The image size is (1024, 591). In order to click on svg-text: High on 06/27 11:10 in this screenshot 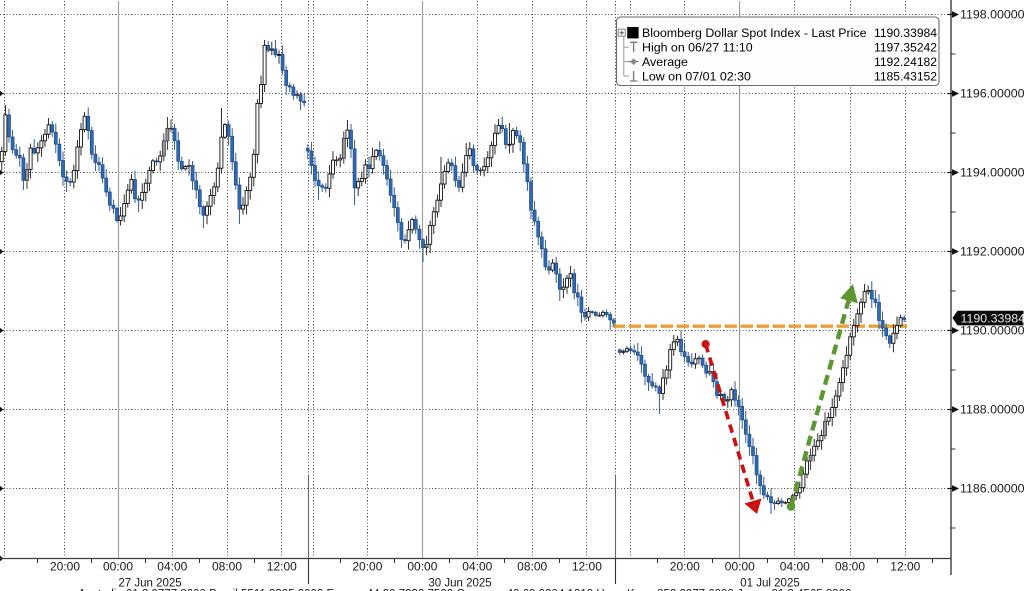, I will do `click(697, 47)`.